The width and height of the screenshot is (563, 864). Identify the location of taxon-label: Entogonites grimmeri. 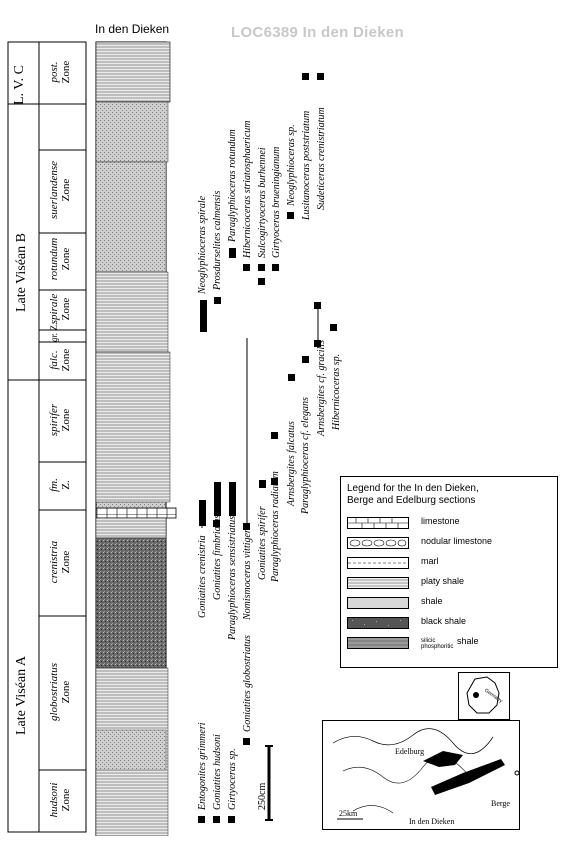
(202, 766).